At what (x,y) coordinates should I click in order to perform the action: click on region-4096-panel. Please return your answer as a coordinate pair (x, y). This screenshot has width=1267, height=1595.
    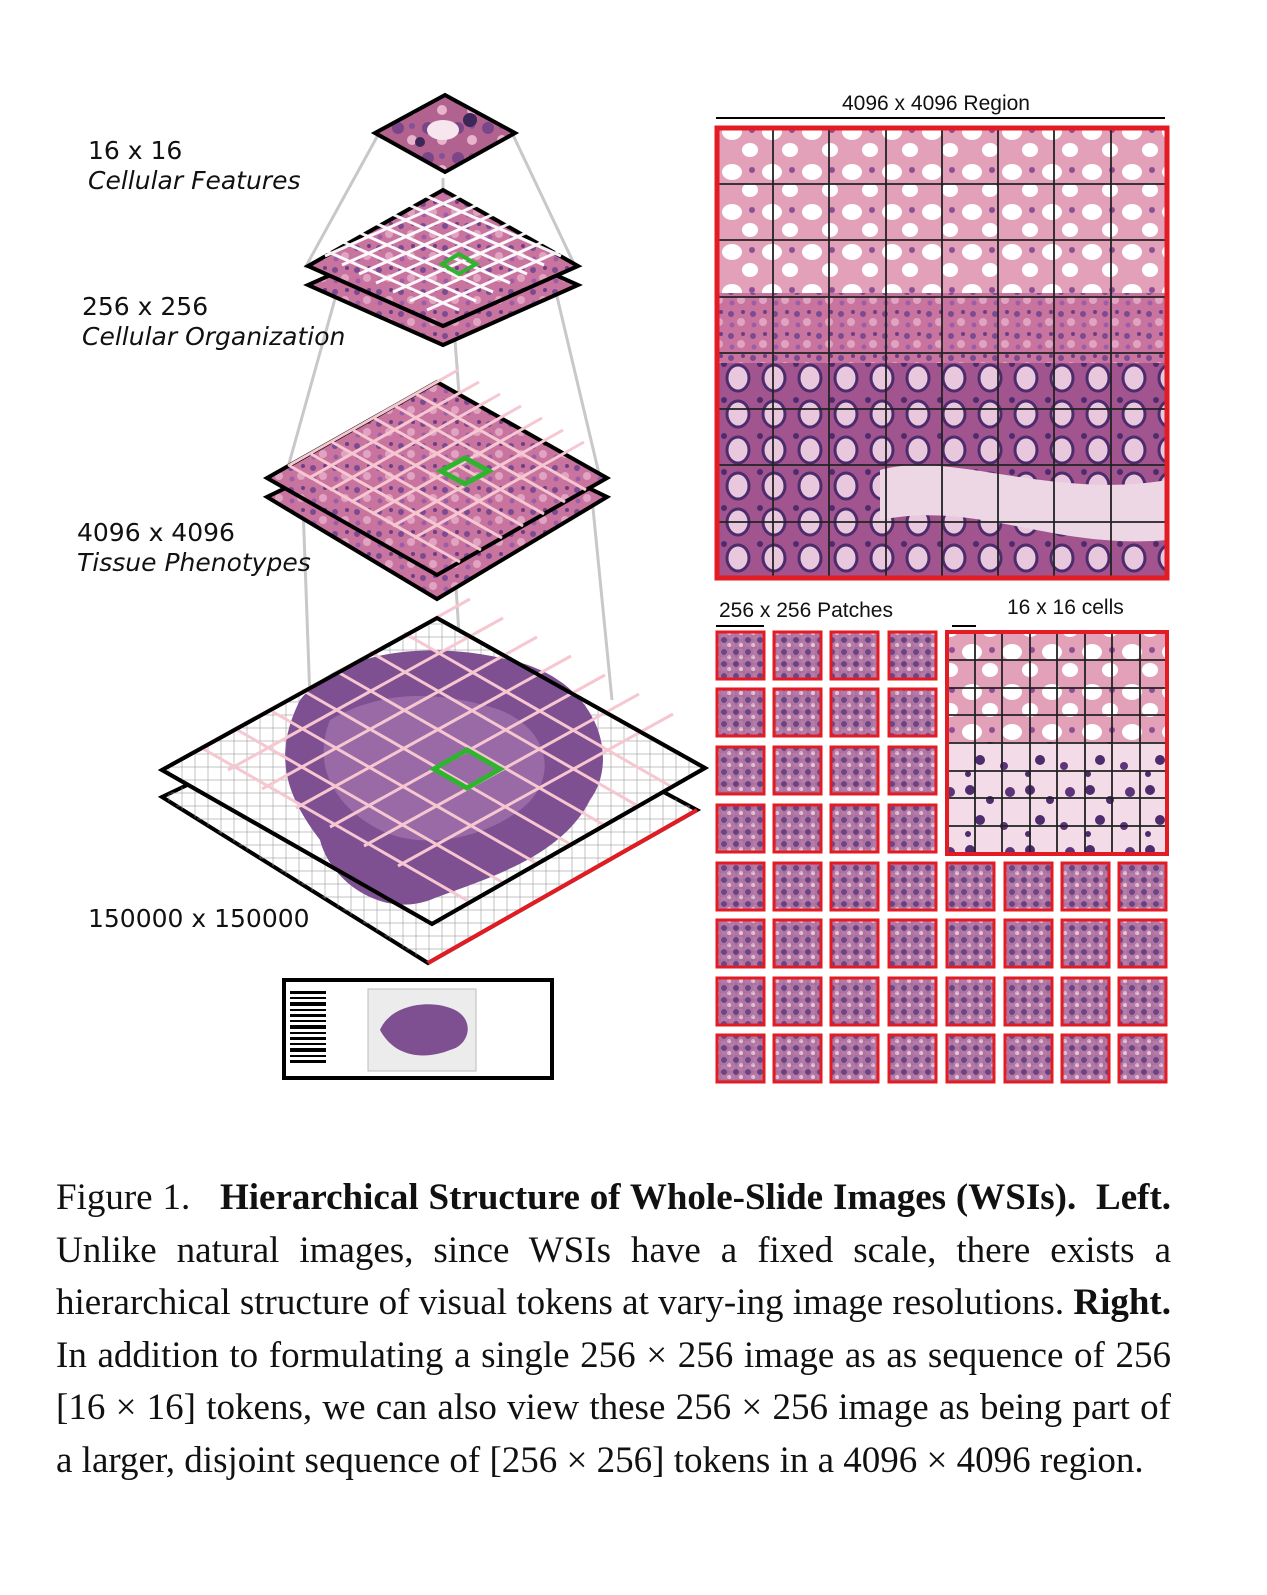
    Looking at the image, I should click on (942, 349).